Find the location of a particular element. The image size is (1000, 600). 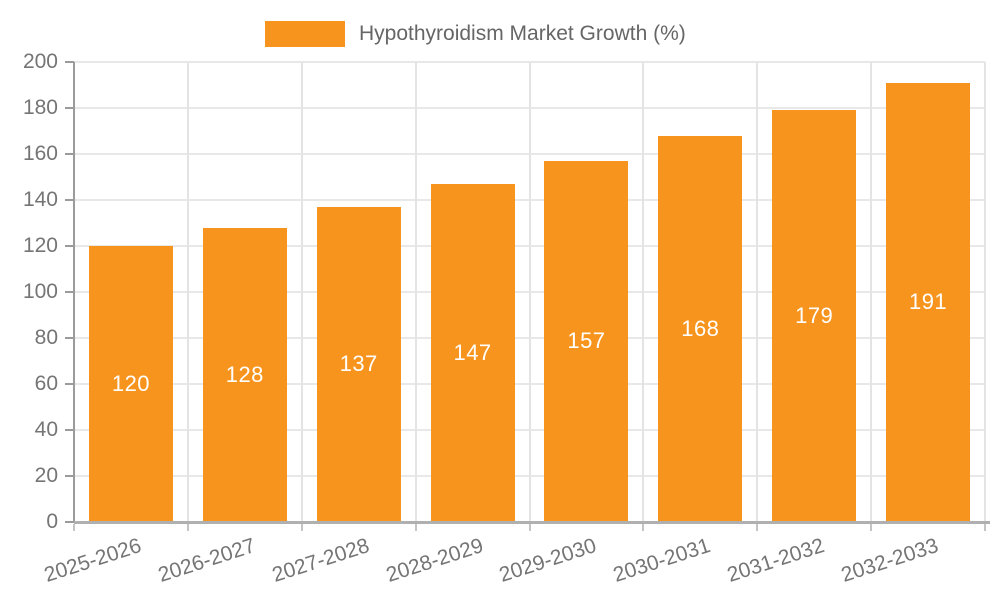

bar: 147 is located at coordinates (472, 352).